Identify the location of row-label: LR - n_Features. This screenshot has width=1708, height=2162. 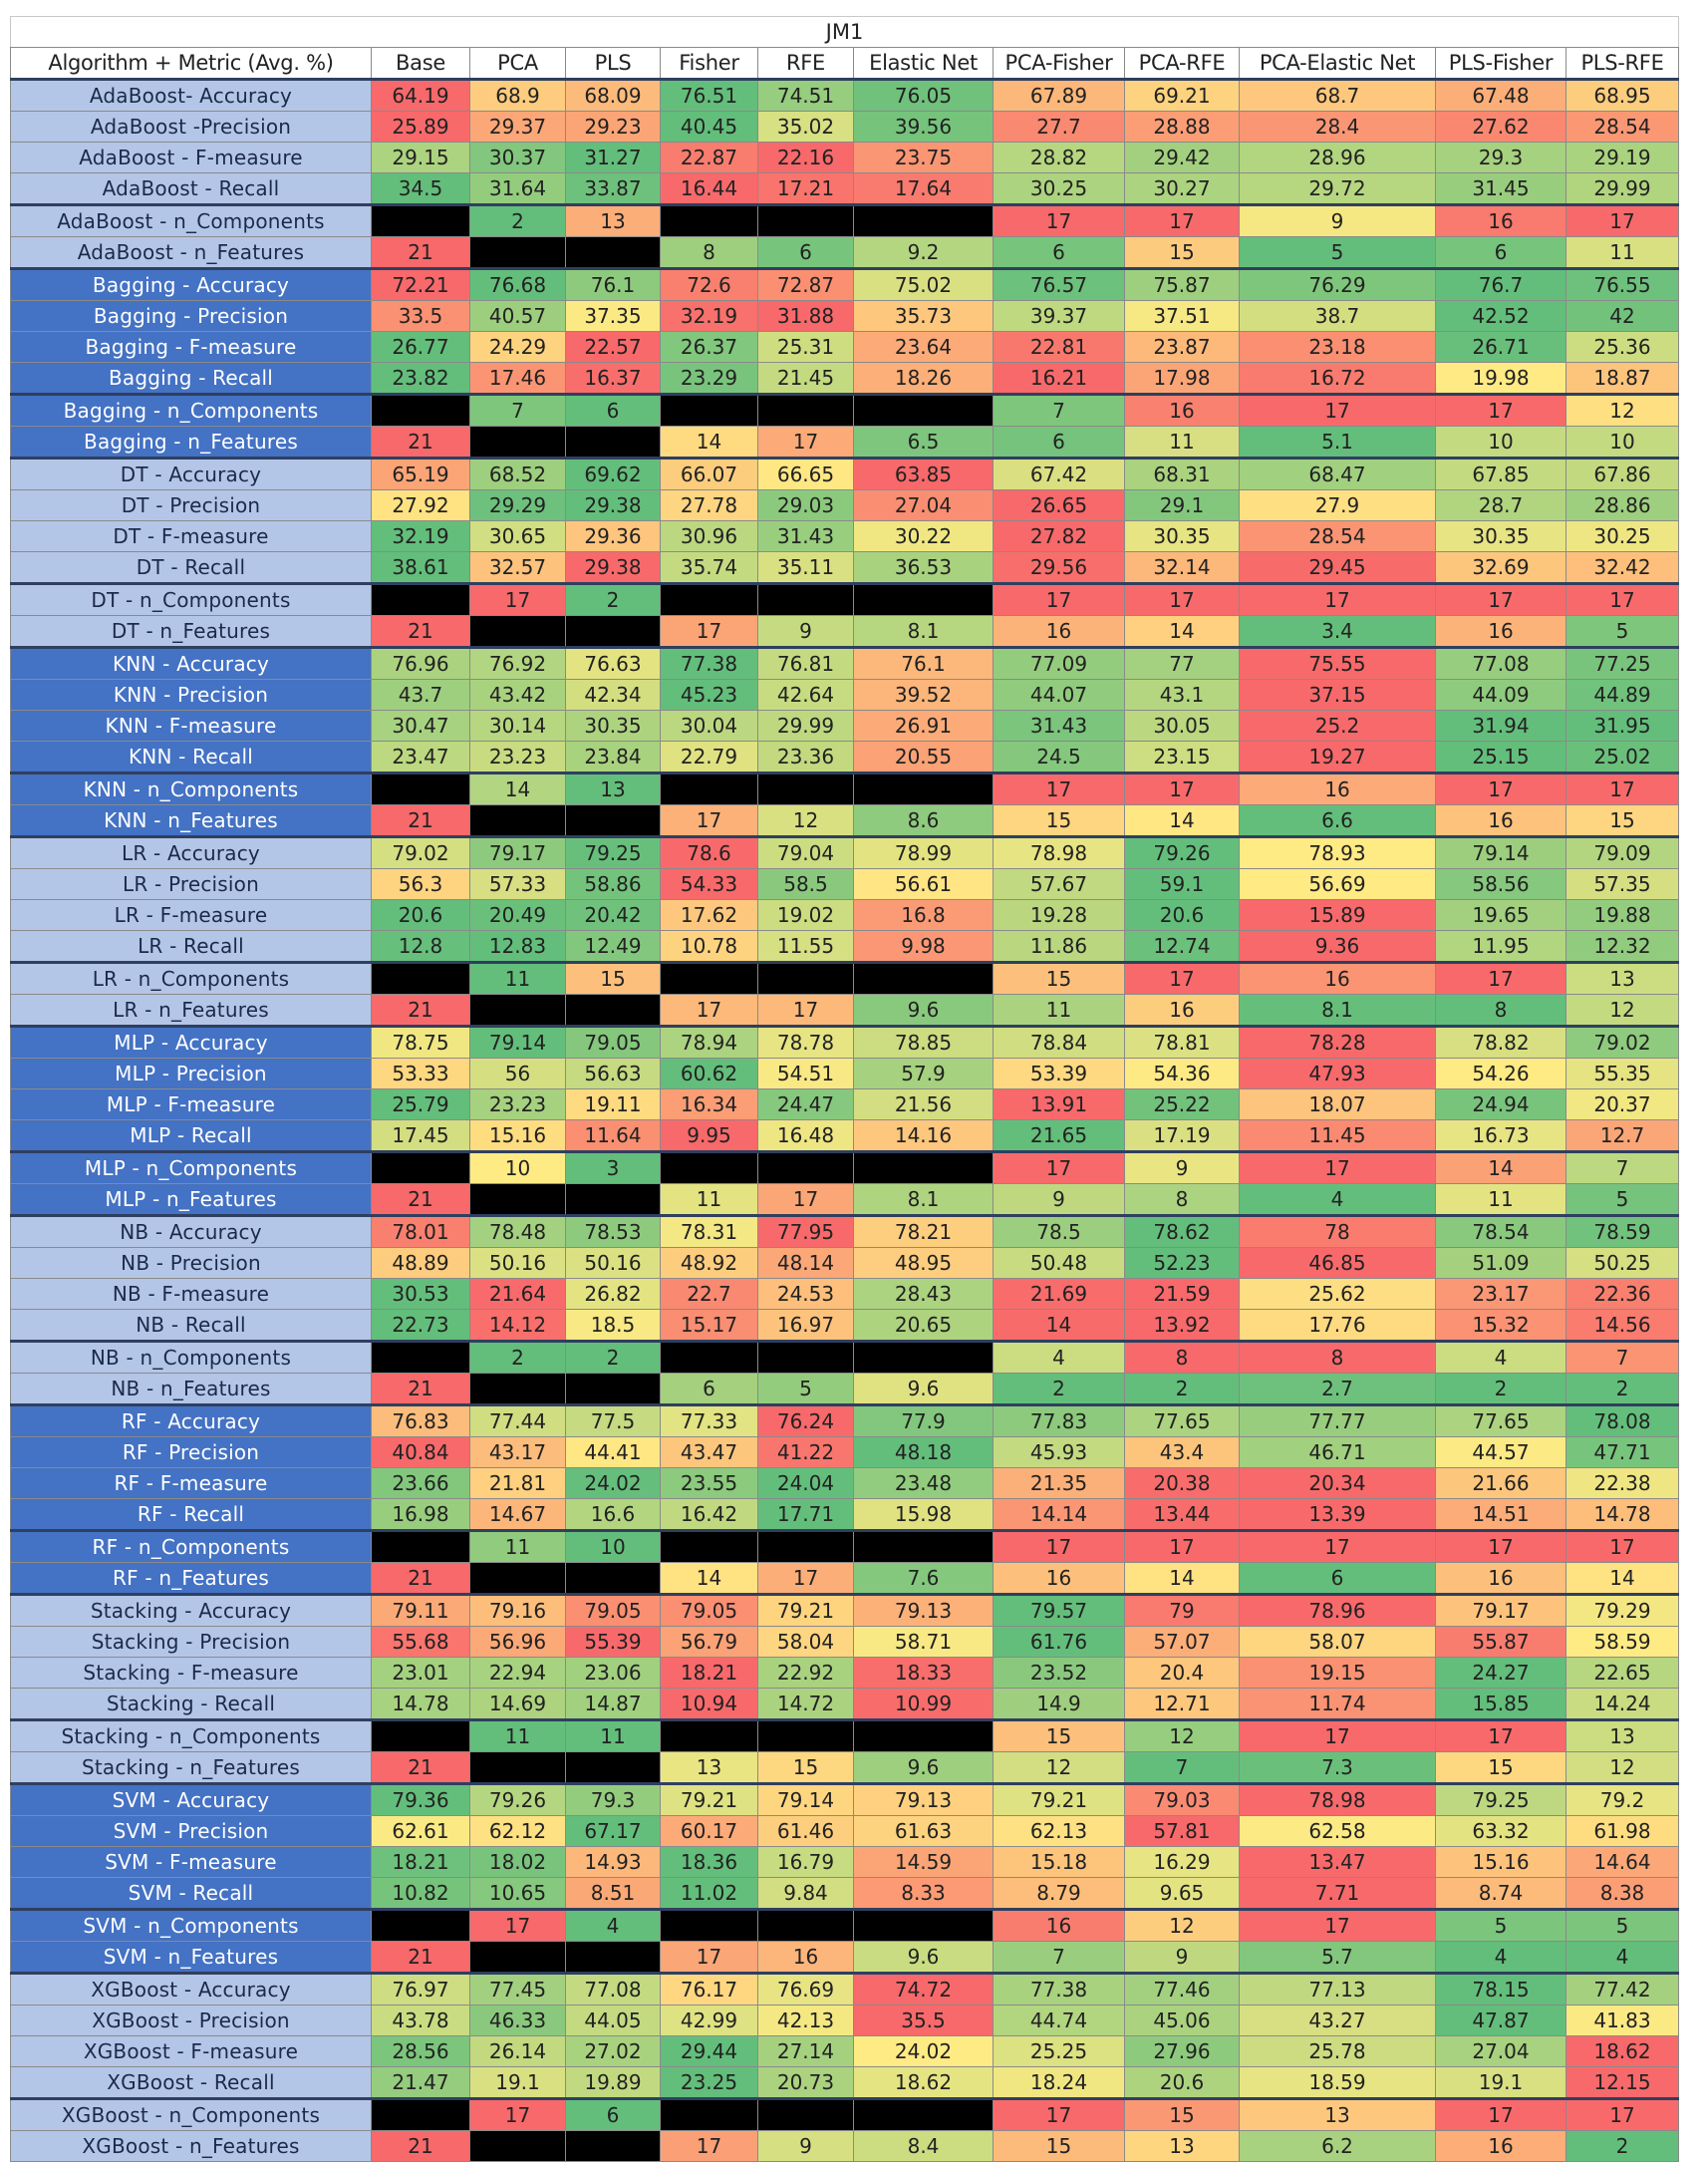
(191, 1010).